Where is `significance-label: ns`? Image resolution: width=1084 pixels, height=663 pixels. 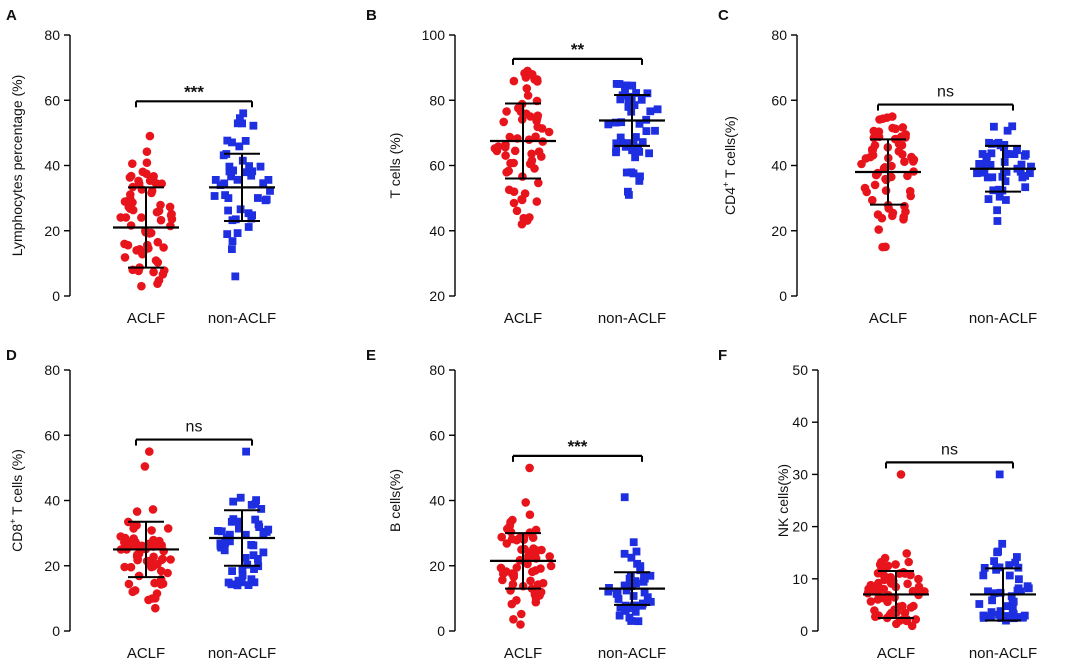 significance-label: ns is located at coordinates (194, 427).